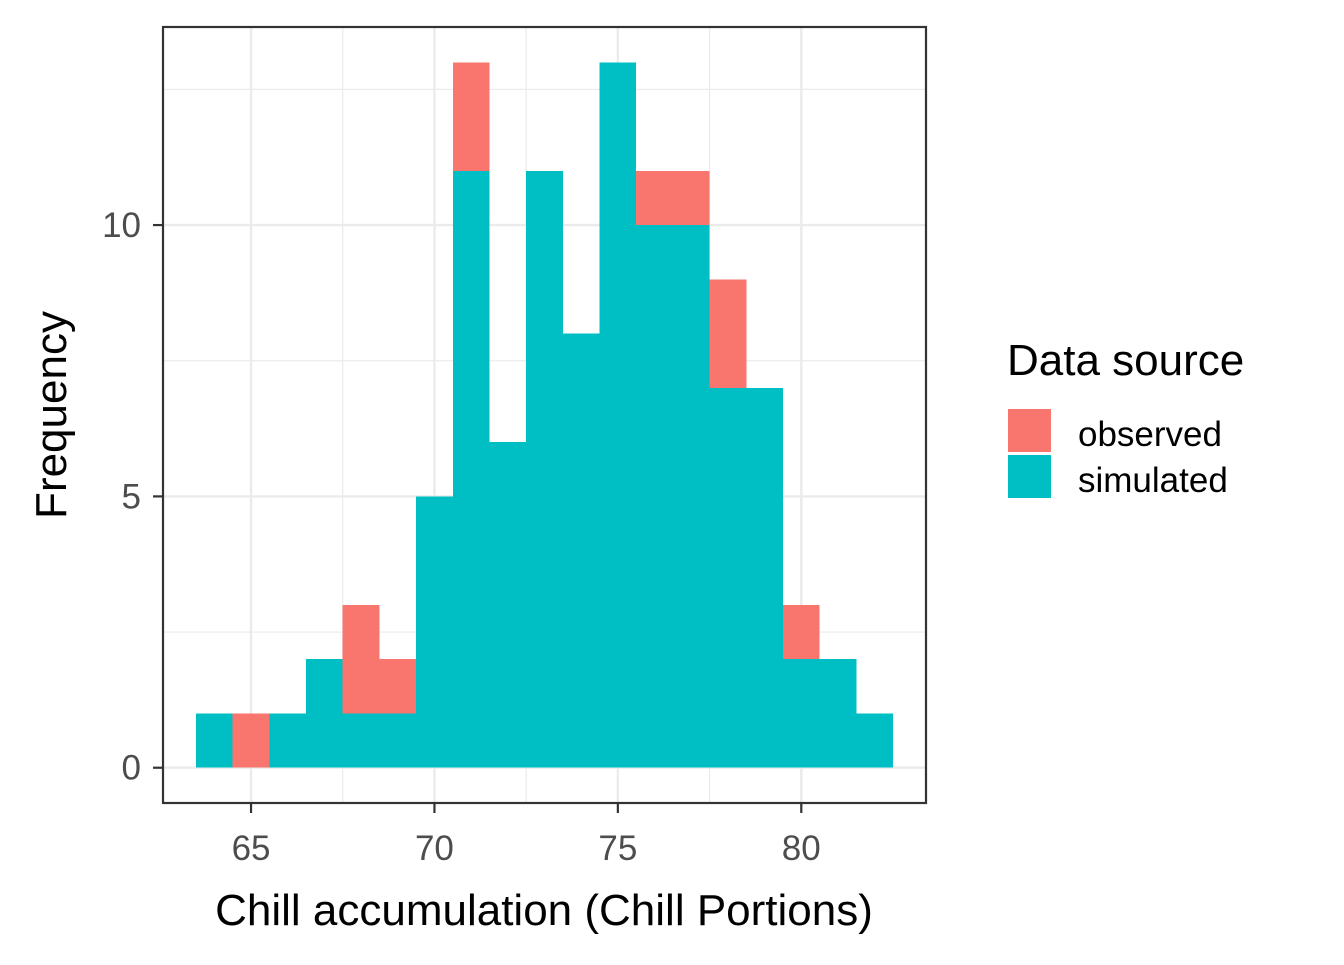  Describe the element at coordinates (1125, 360) in the screenshot. I see `legend-title: Data source` at that location.